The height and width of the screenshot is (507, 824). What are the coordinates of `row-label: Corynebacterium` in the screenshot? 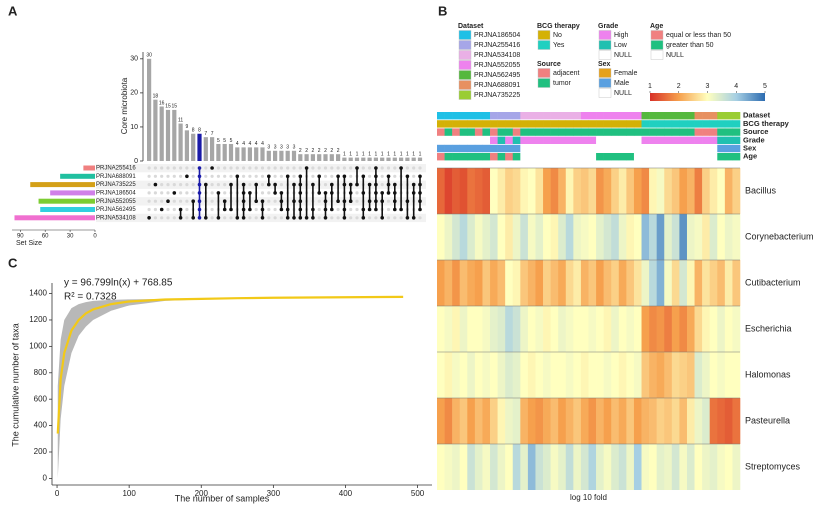 It's located at (779, 236).